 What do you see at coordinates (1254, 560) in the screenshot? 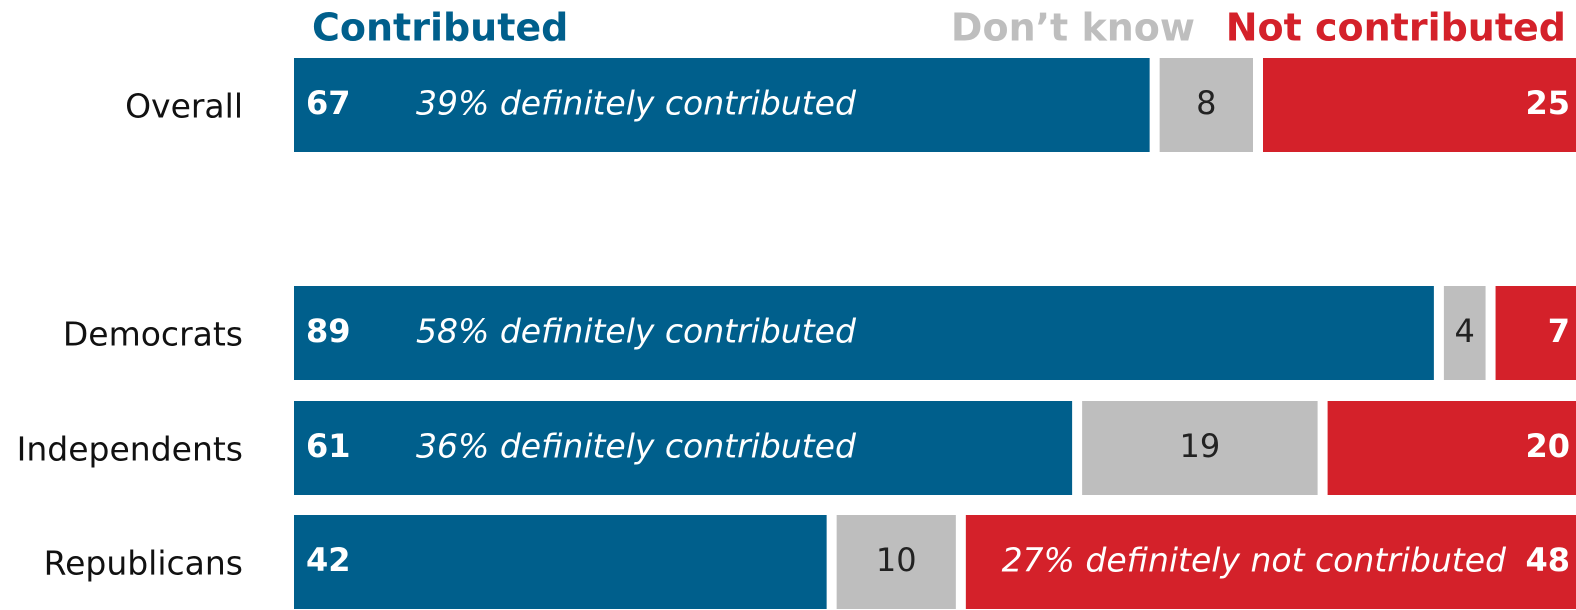
I see `annotation: 27% definitely not contributed` at bounding box center [1254, 560].